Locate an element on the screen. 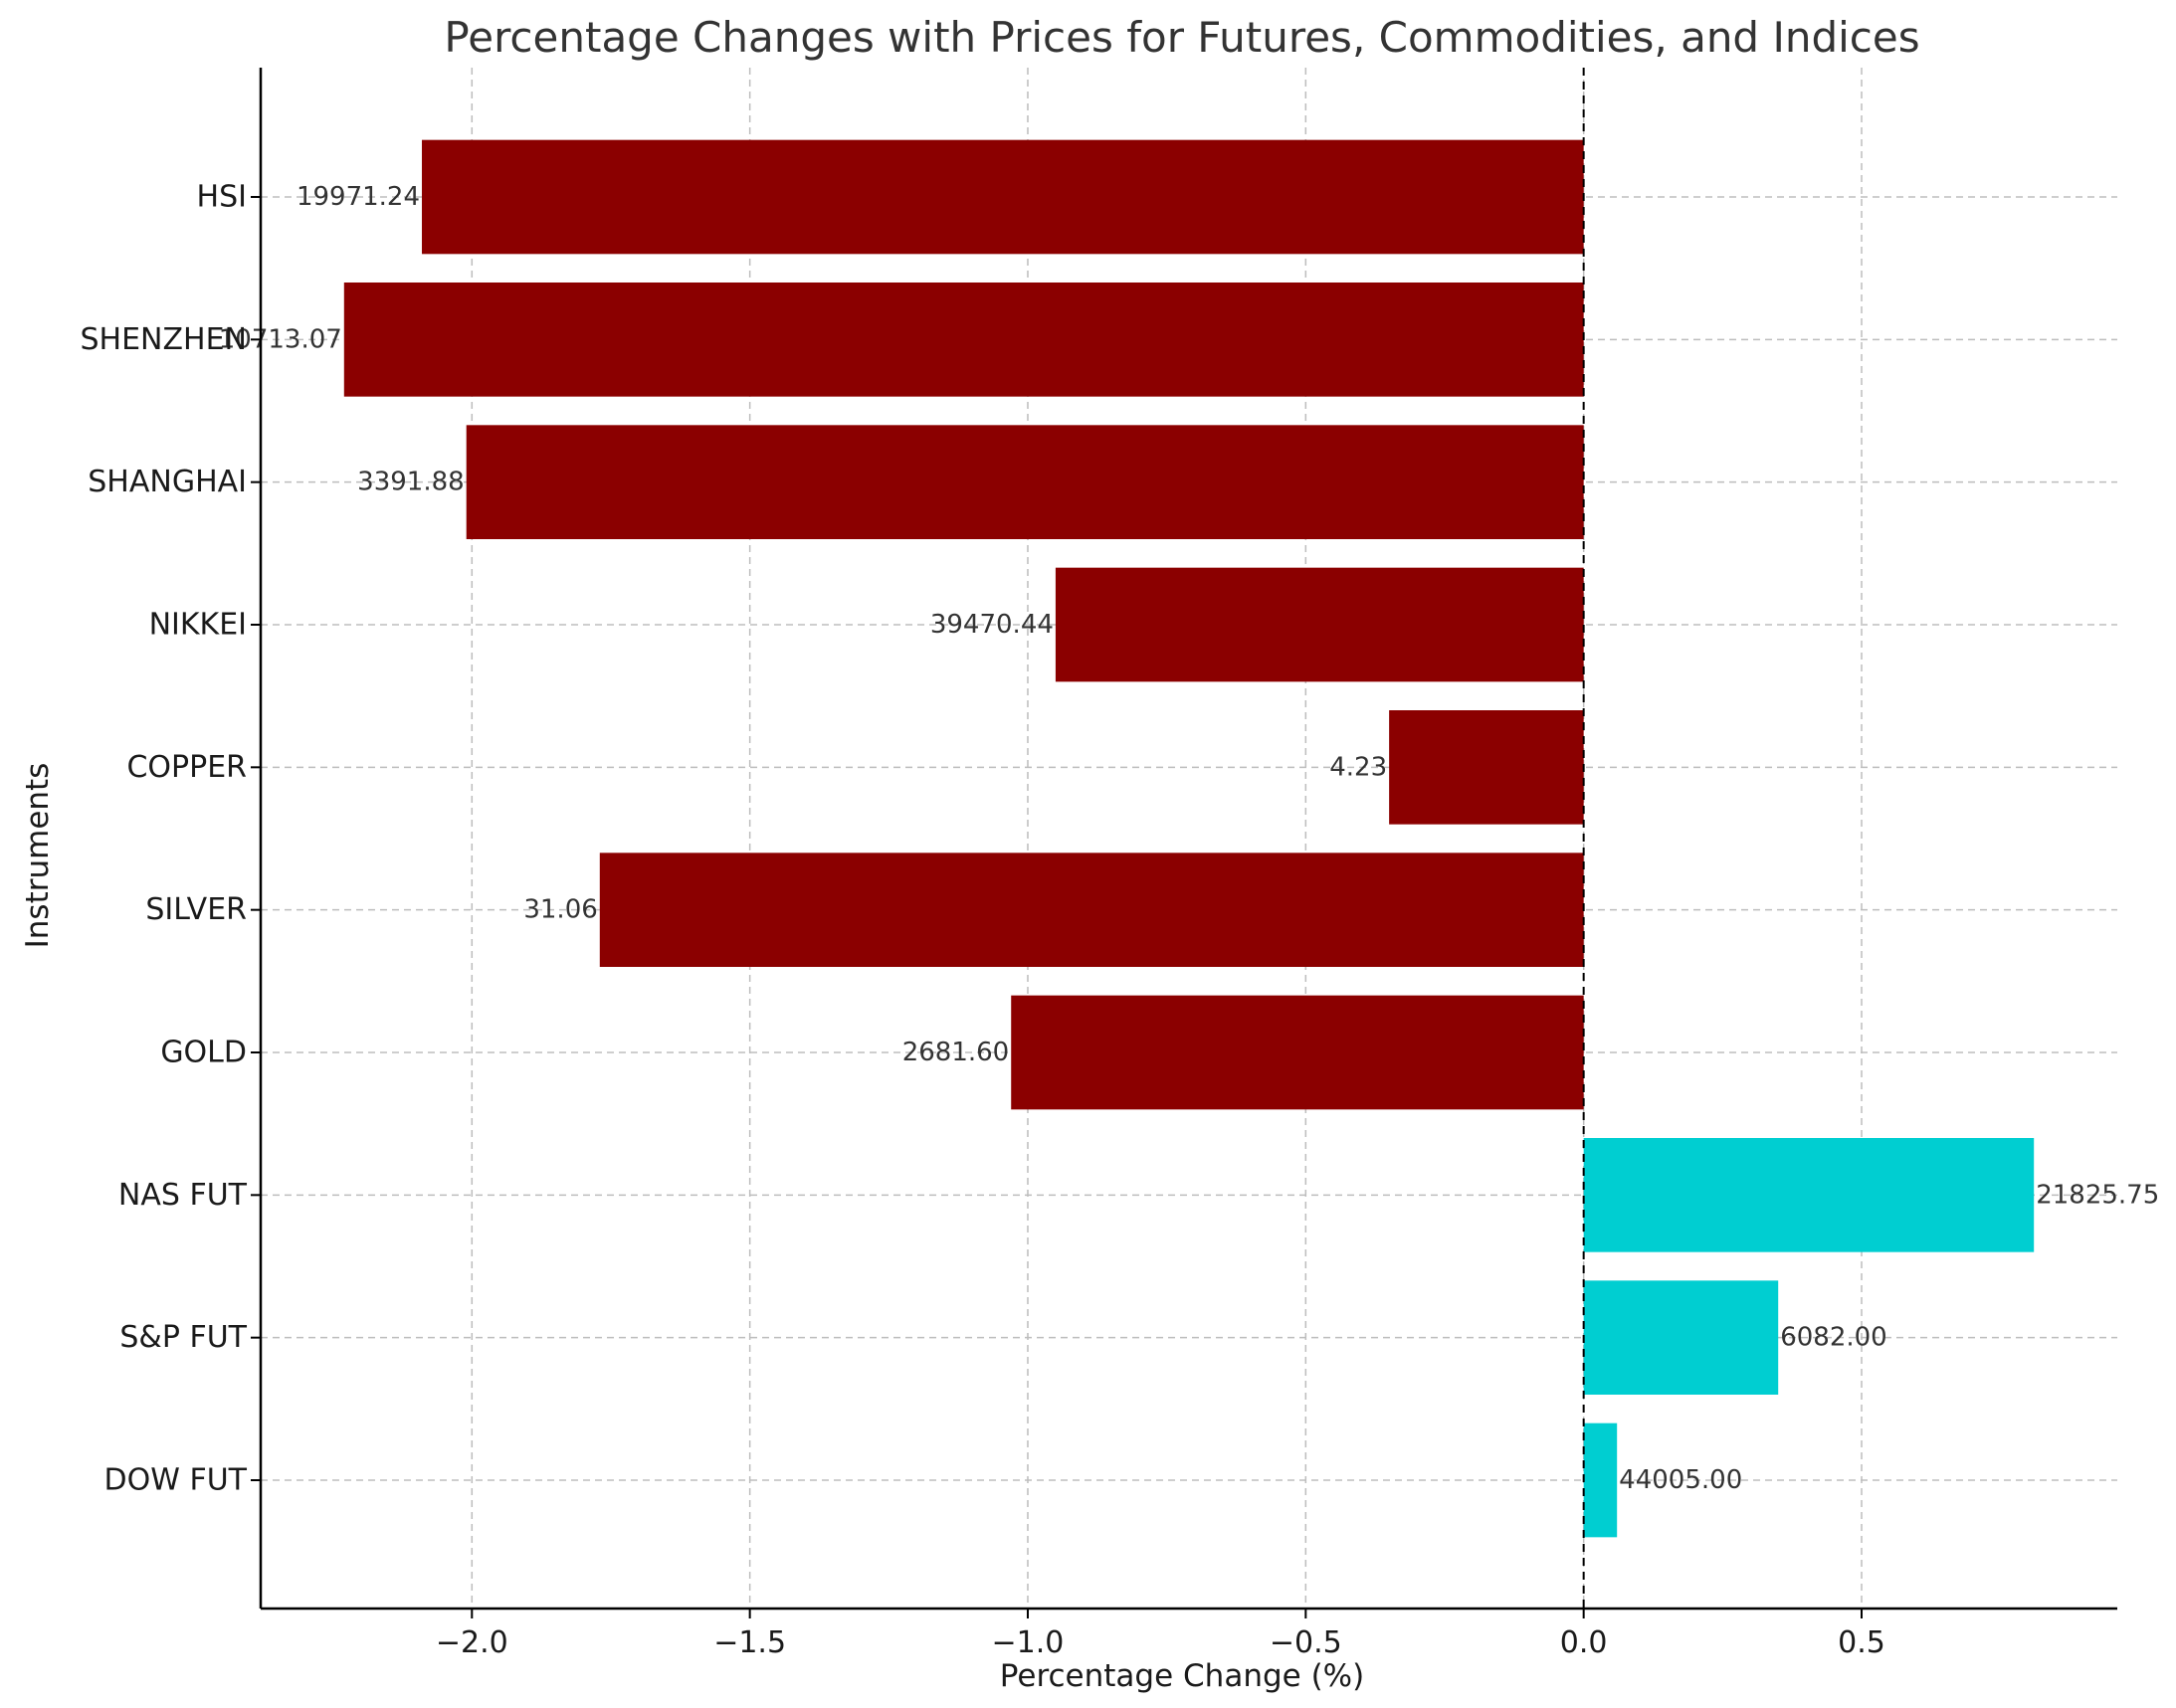 The width and height of the screenshot is (2176, 1708). bar-nikkei is located at coordinates (1319, 624).